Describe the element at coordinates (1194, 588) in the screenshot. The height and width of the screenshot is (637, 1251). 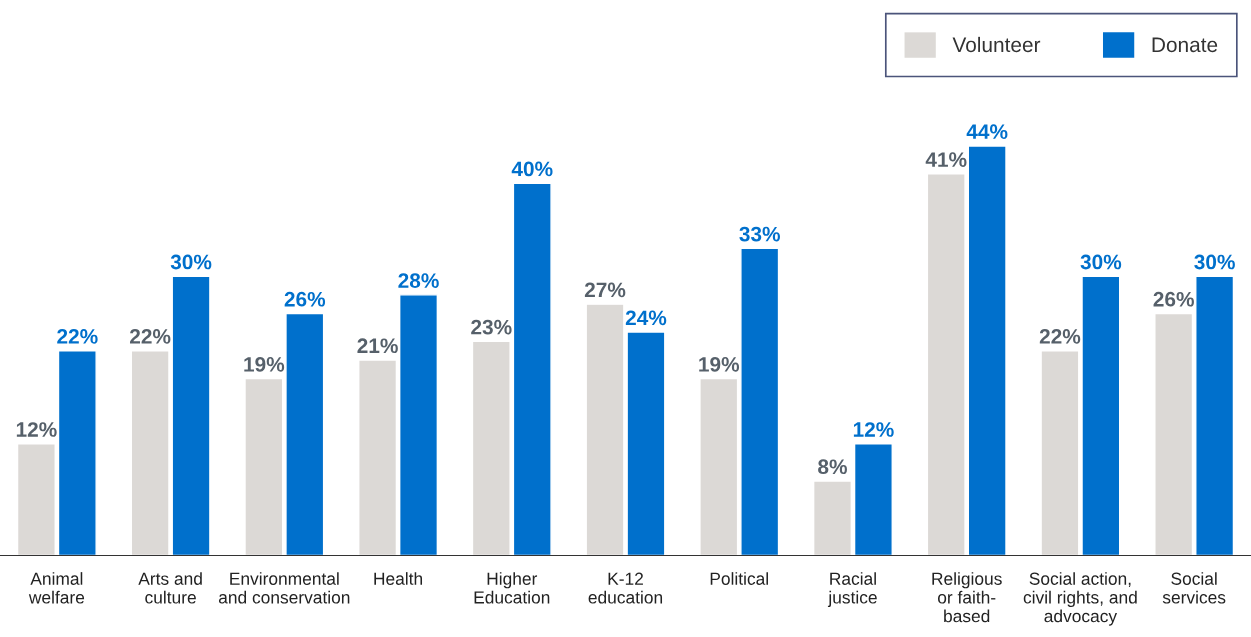
I see `x-tick-label: Social services` at that location.